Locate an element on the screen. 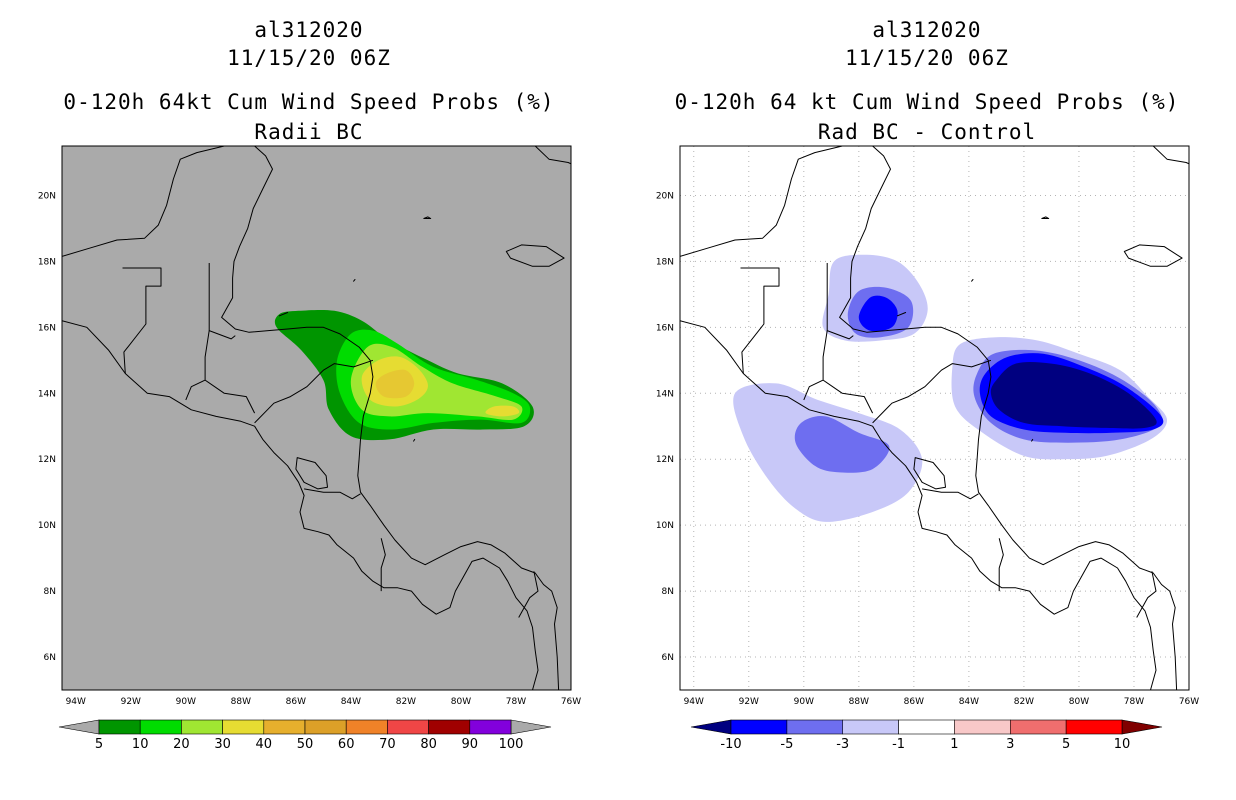 This screenshot has width=1236, height=800. colorbar-label: -10 is located at coordinates (730, 744).